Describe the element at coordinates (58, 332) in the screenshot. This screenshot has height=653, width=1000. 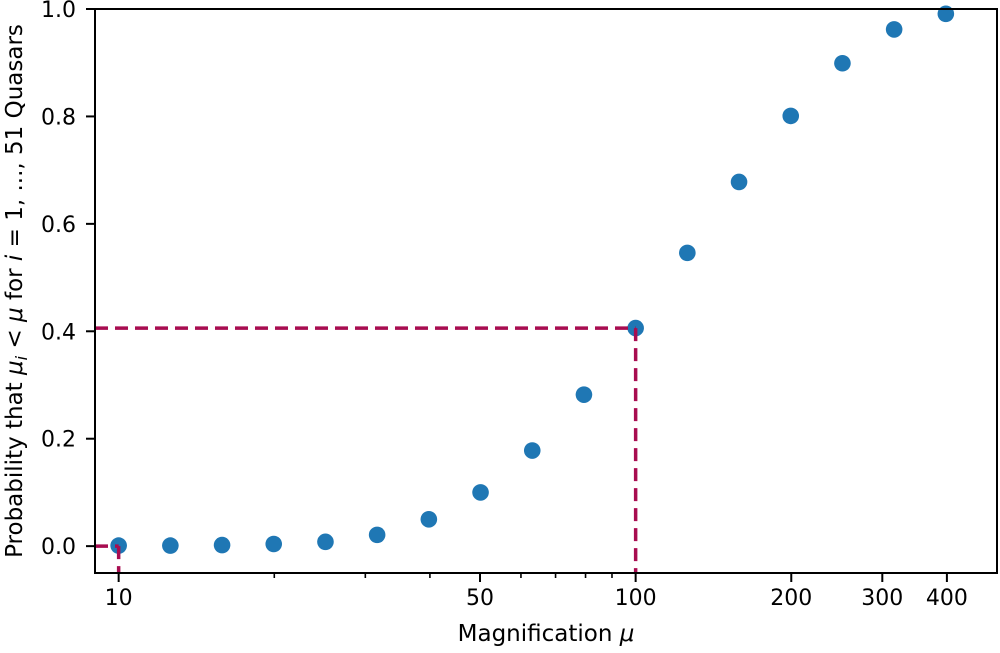
I see `y-tick-label: 0.4` at that location.